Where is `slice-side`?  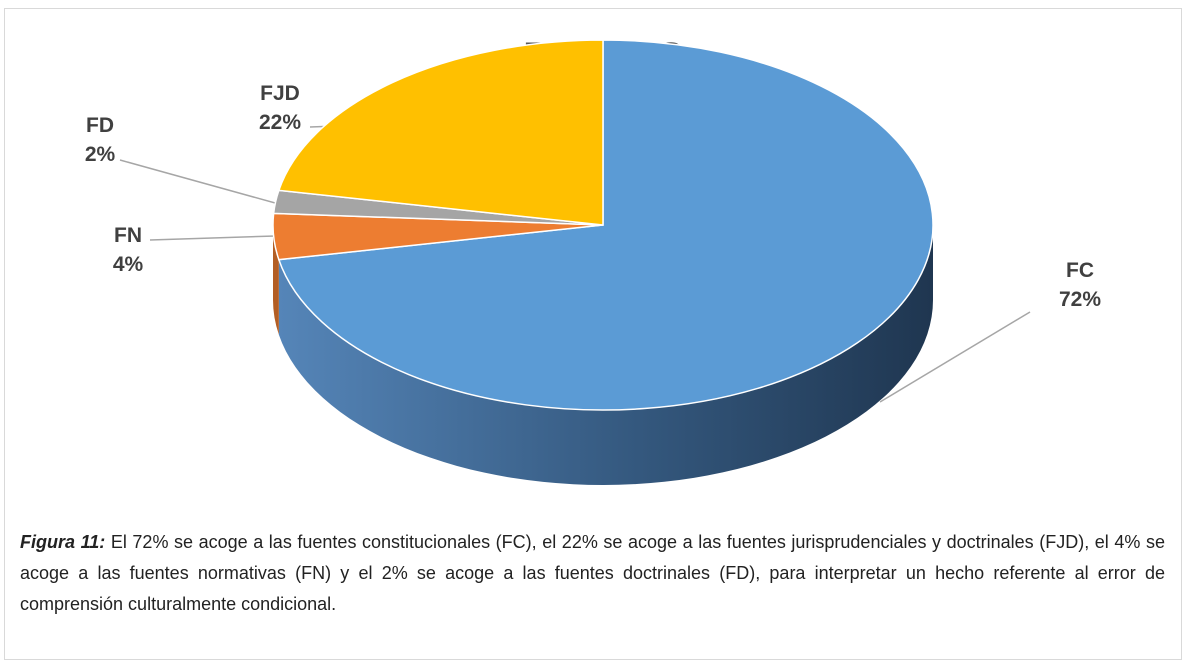 slice-side is located at coordinates (276, 280).